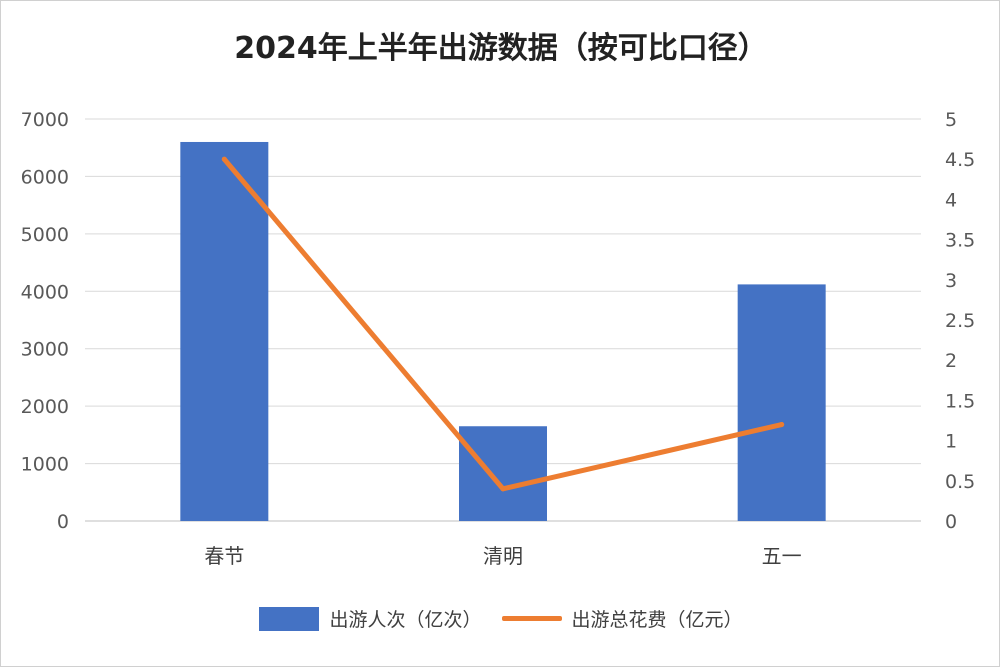 The width and height of the screenshot is (1000, 668). Describe the element at coordinates (531, 618) in the screenshot. I see `legend-swatch-line` at that location.